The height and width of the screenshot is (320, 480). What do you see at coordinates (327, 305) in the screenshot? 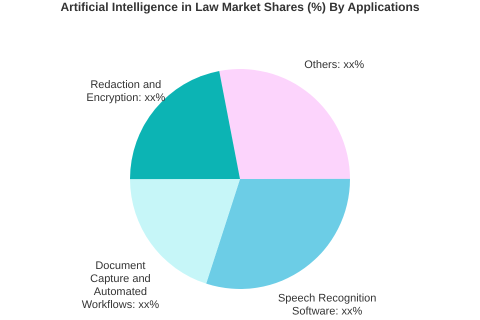
I see `slice-label: Speech Recognition Software: xx%` at bounding box center [327, 305].